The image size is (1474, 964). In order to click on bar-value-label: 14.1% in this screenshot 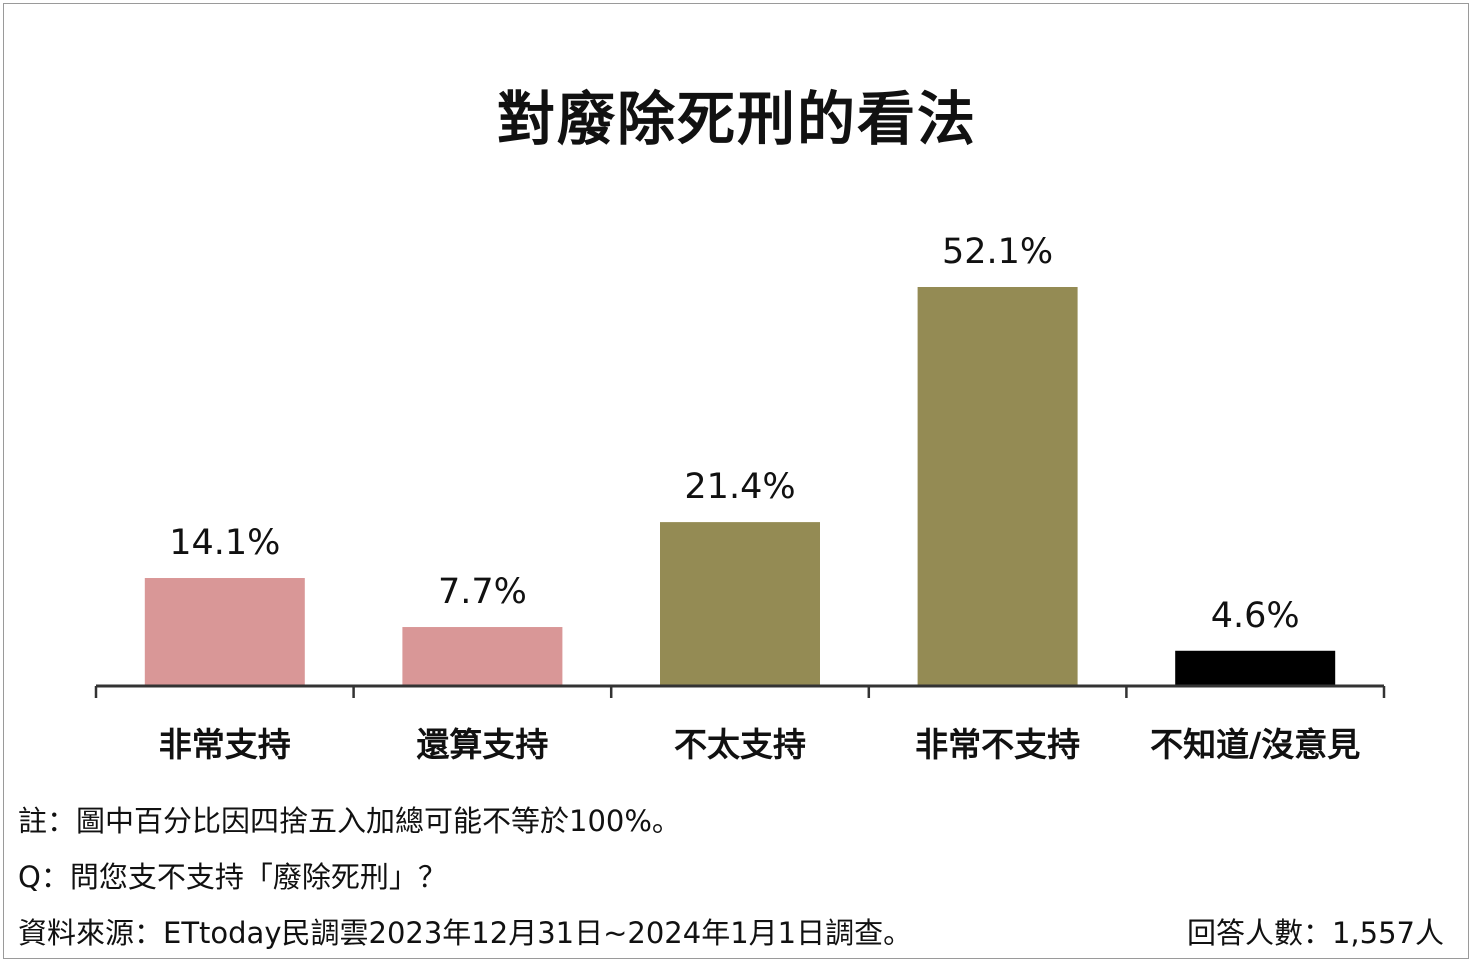, I will do `click(224, 543)`.